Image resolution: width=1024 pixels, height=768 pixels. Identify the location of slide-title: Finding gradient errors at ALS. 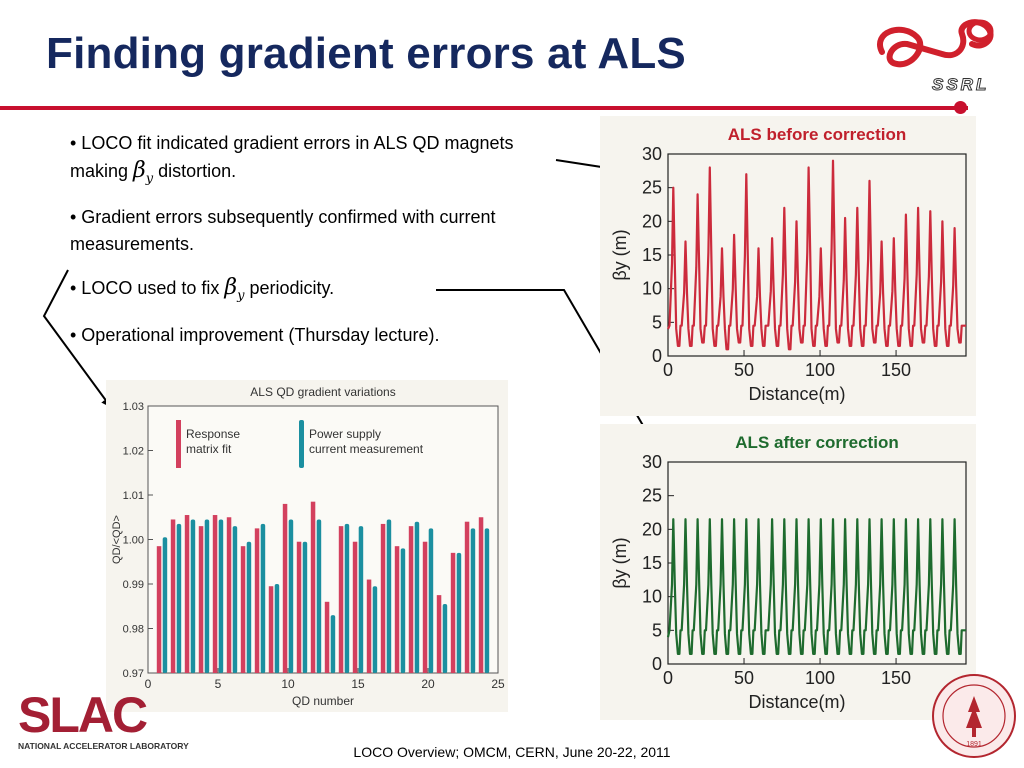
(366, 53).